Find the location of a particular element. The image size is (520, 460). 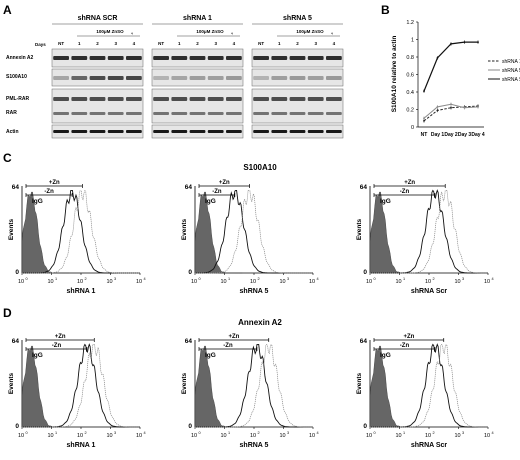

panel-d-letter: D is located at coordinates (7, 313).